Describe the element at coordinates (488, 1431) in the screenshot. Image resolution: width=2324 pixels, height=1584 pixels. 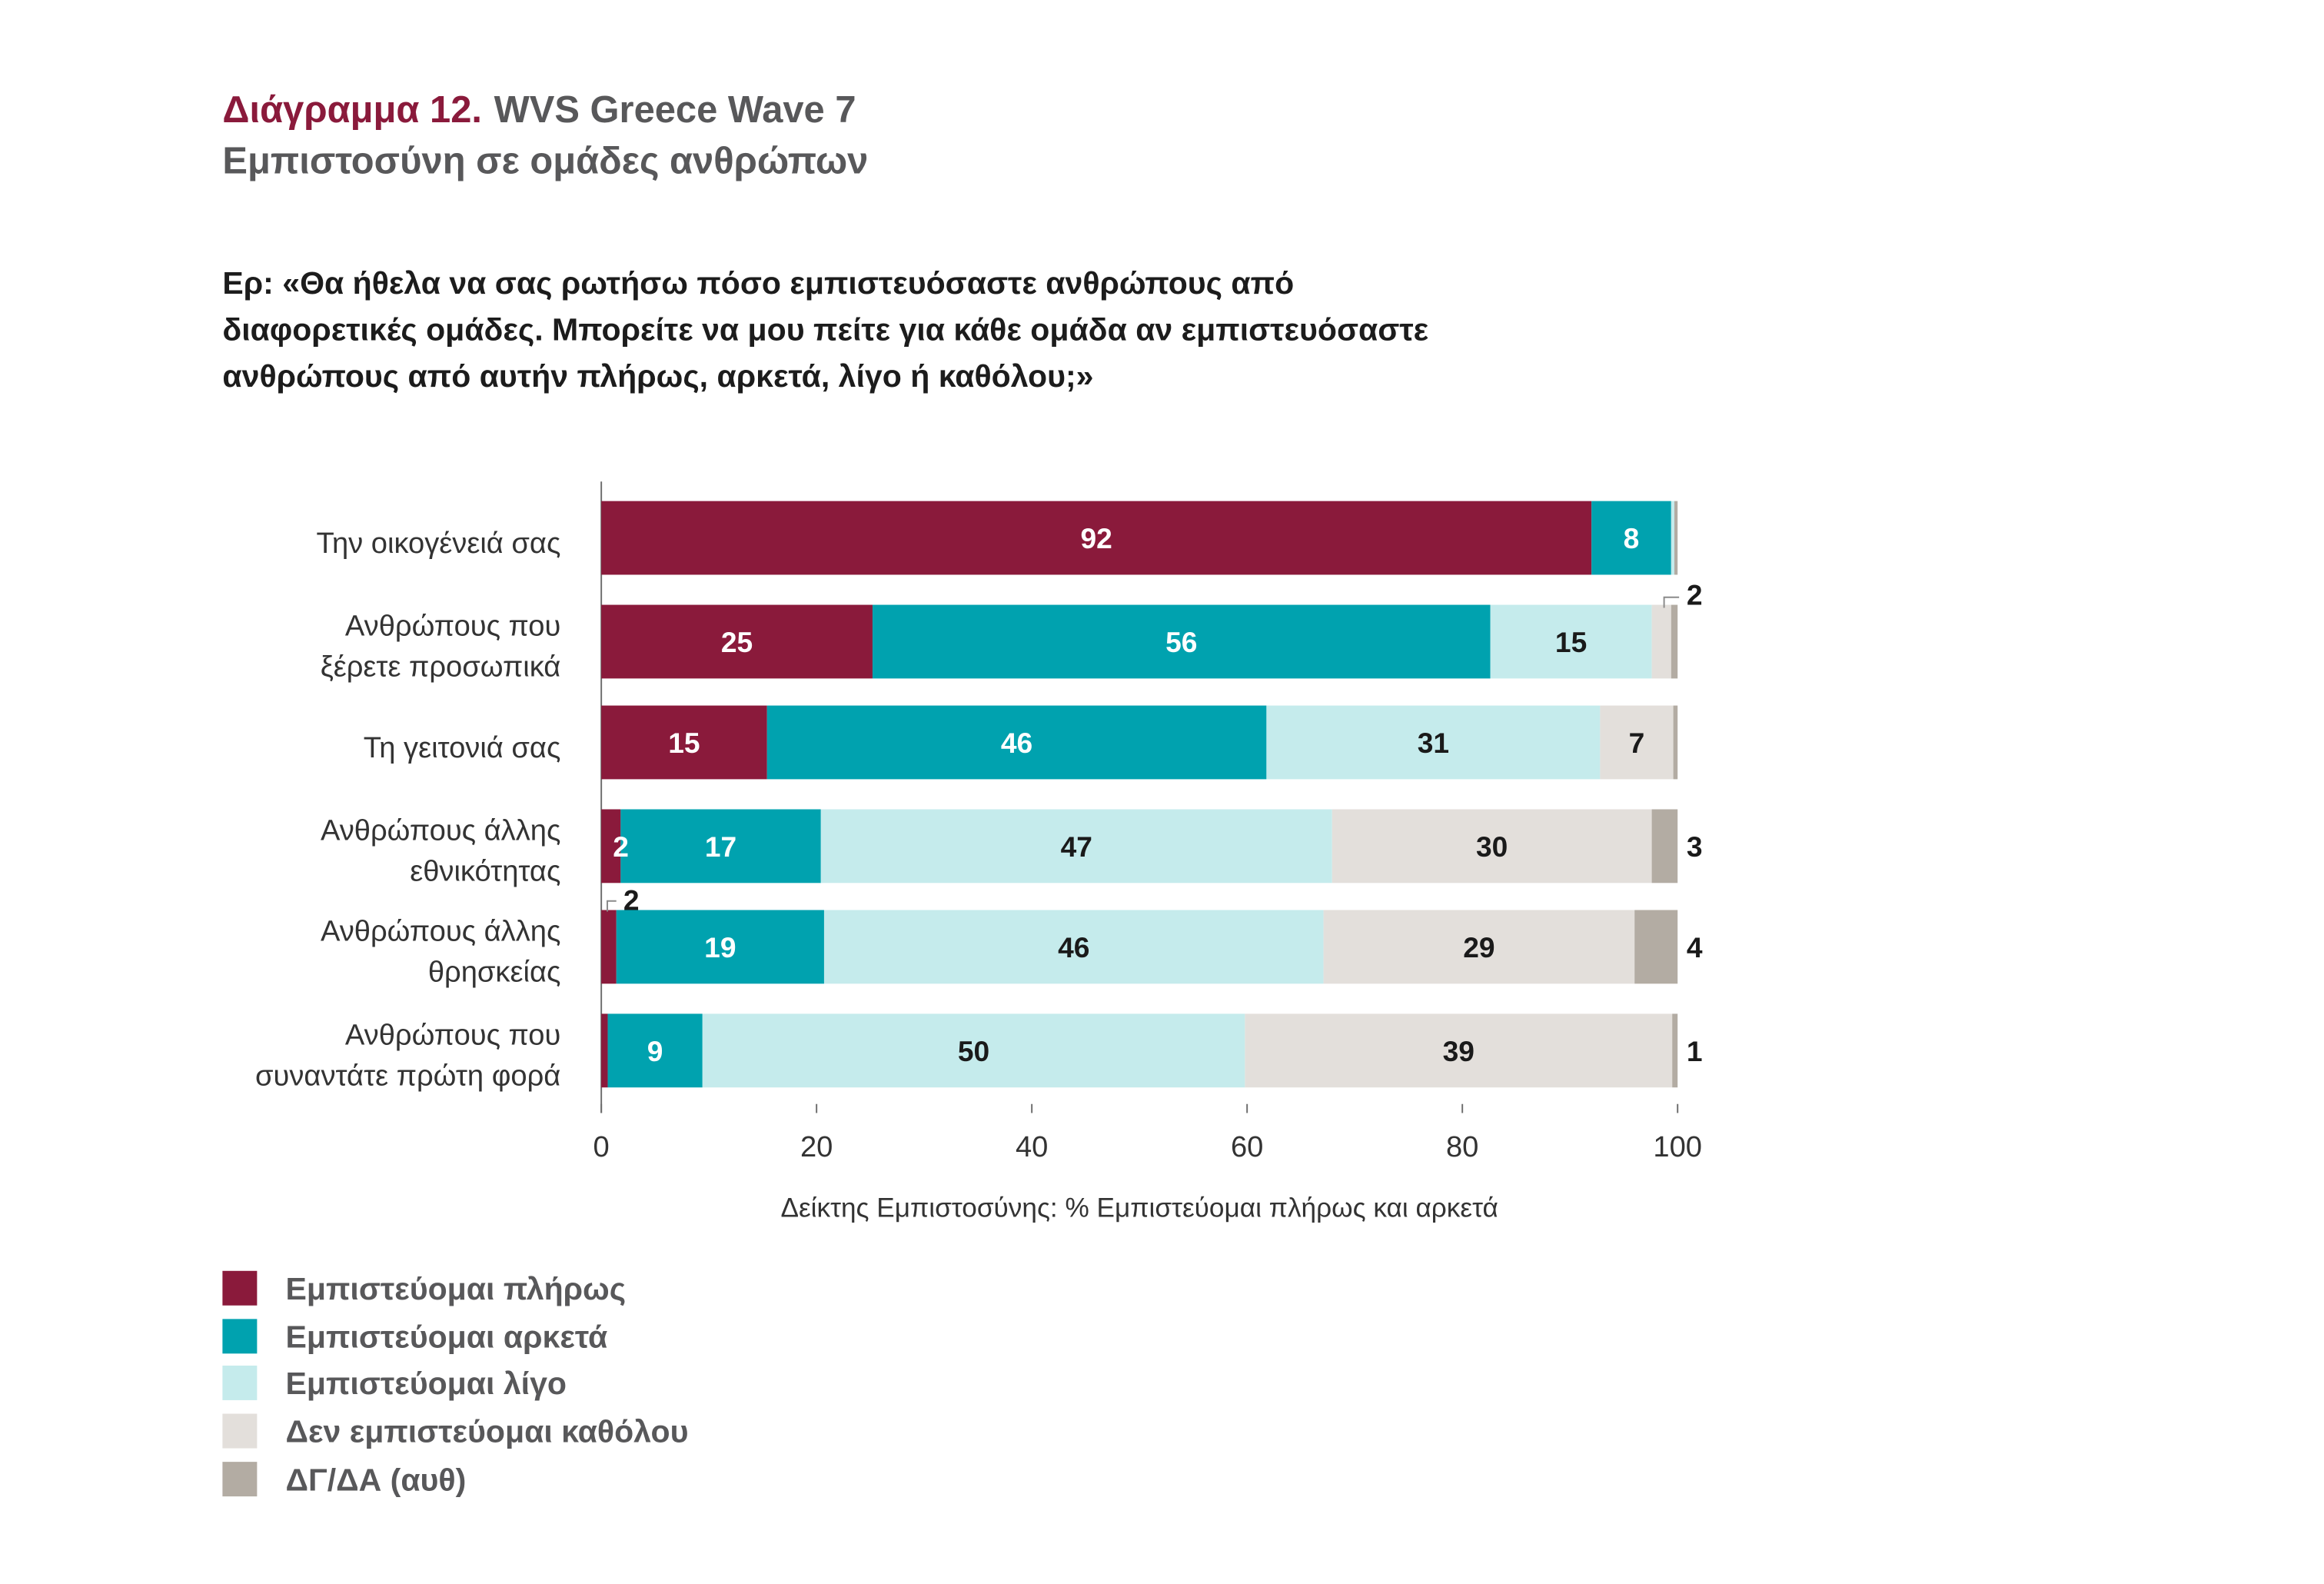
I see `legend-label: Δεν εμπιστεύομαι καθόλου` at that location.